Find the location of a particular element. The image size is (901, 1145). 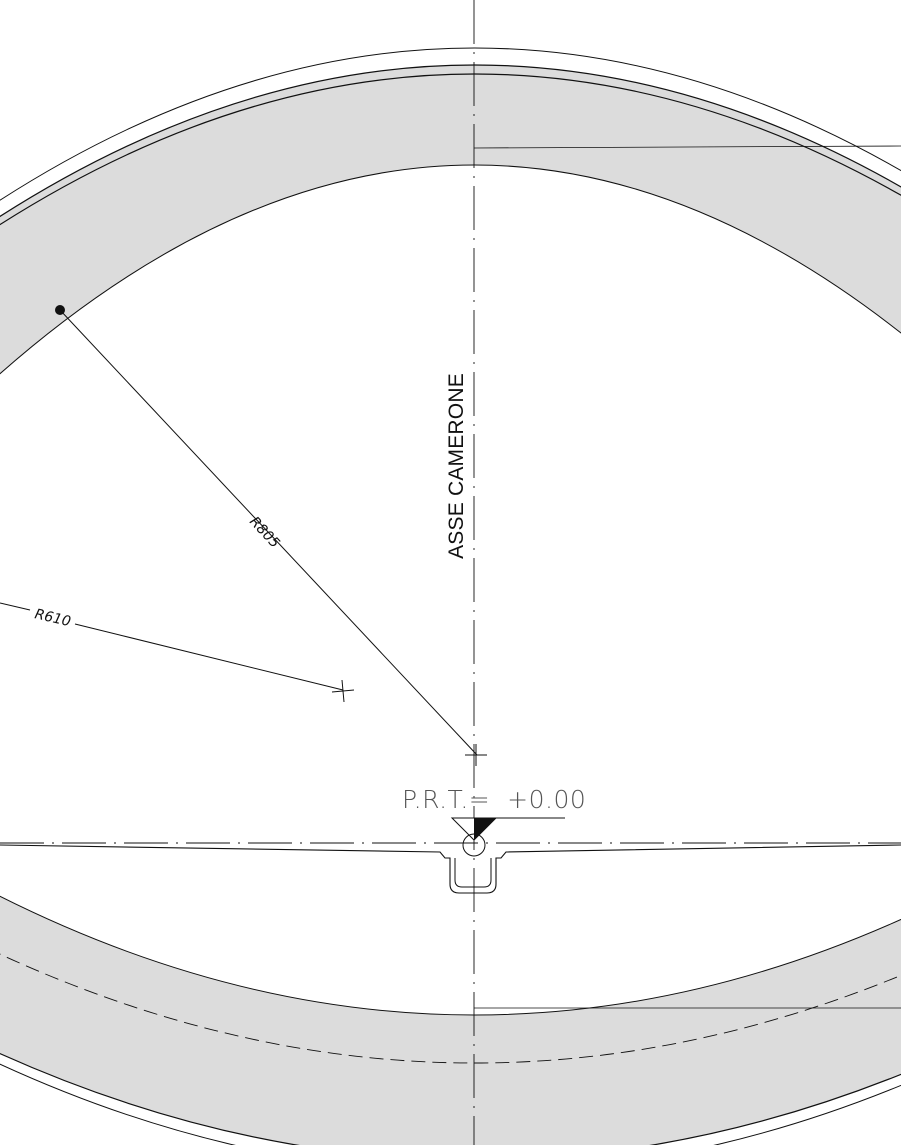

upper-lining-outer-contour is located at coordinates (450, 124).